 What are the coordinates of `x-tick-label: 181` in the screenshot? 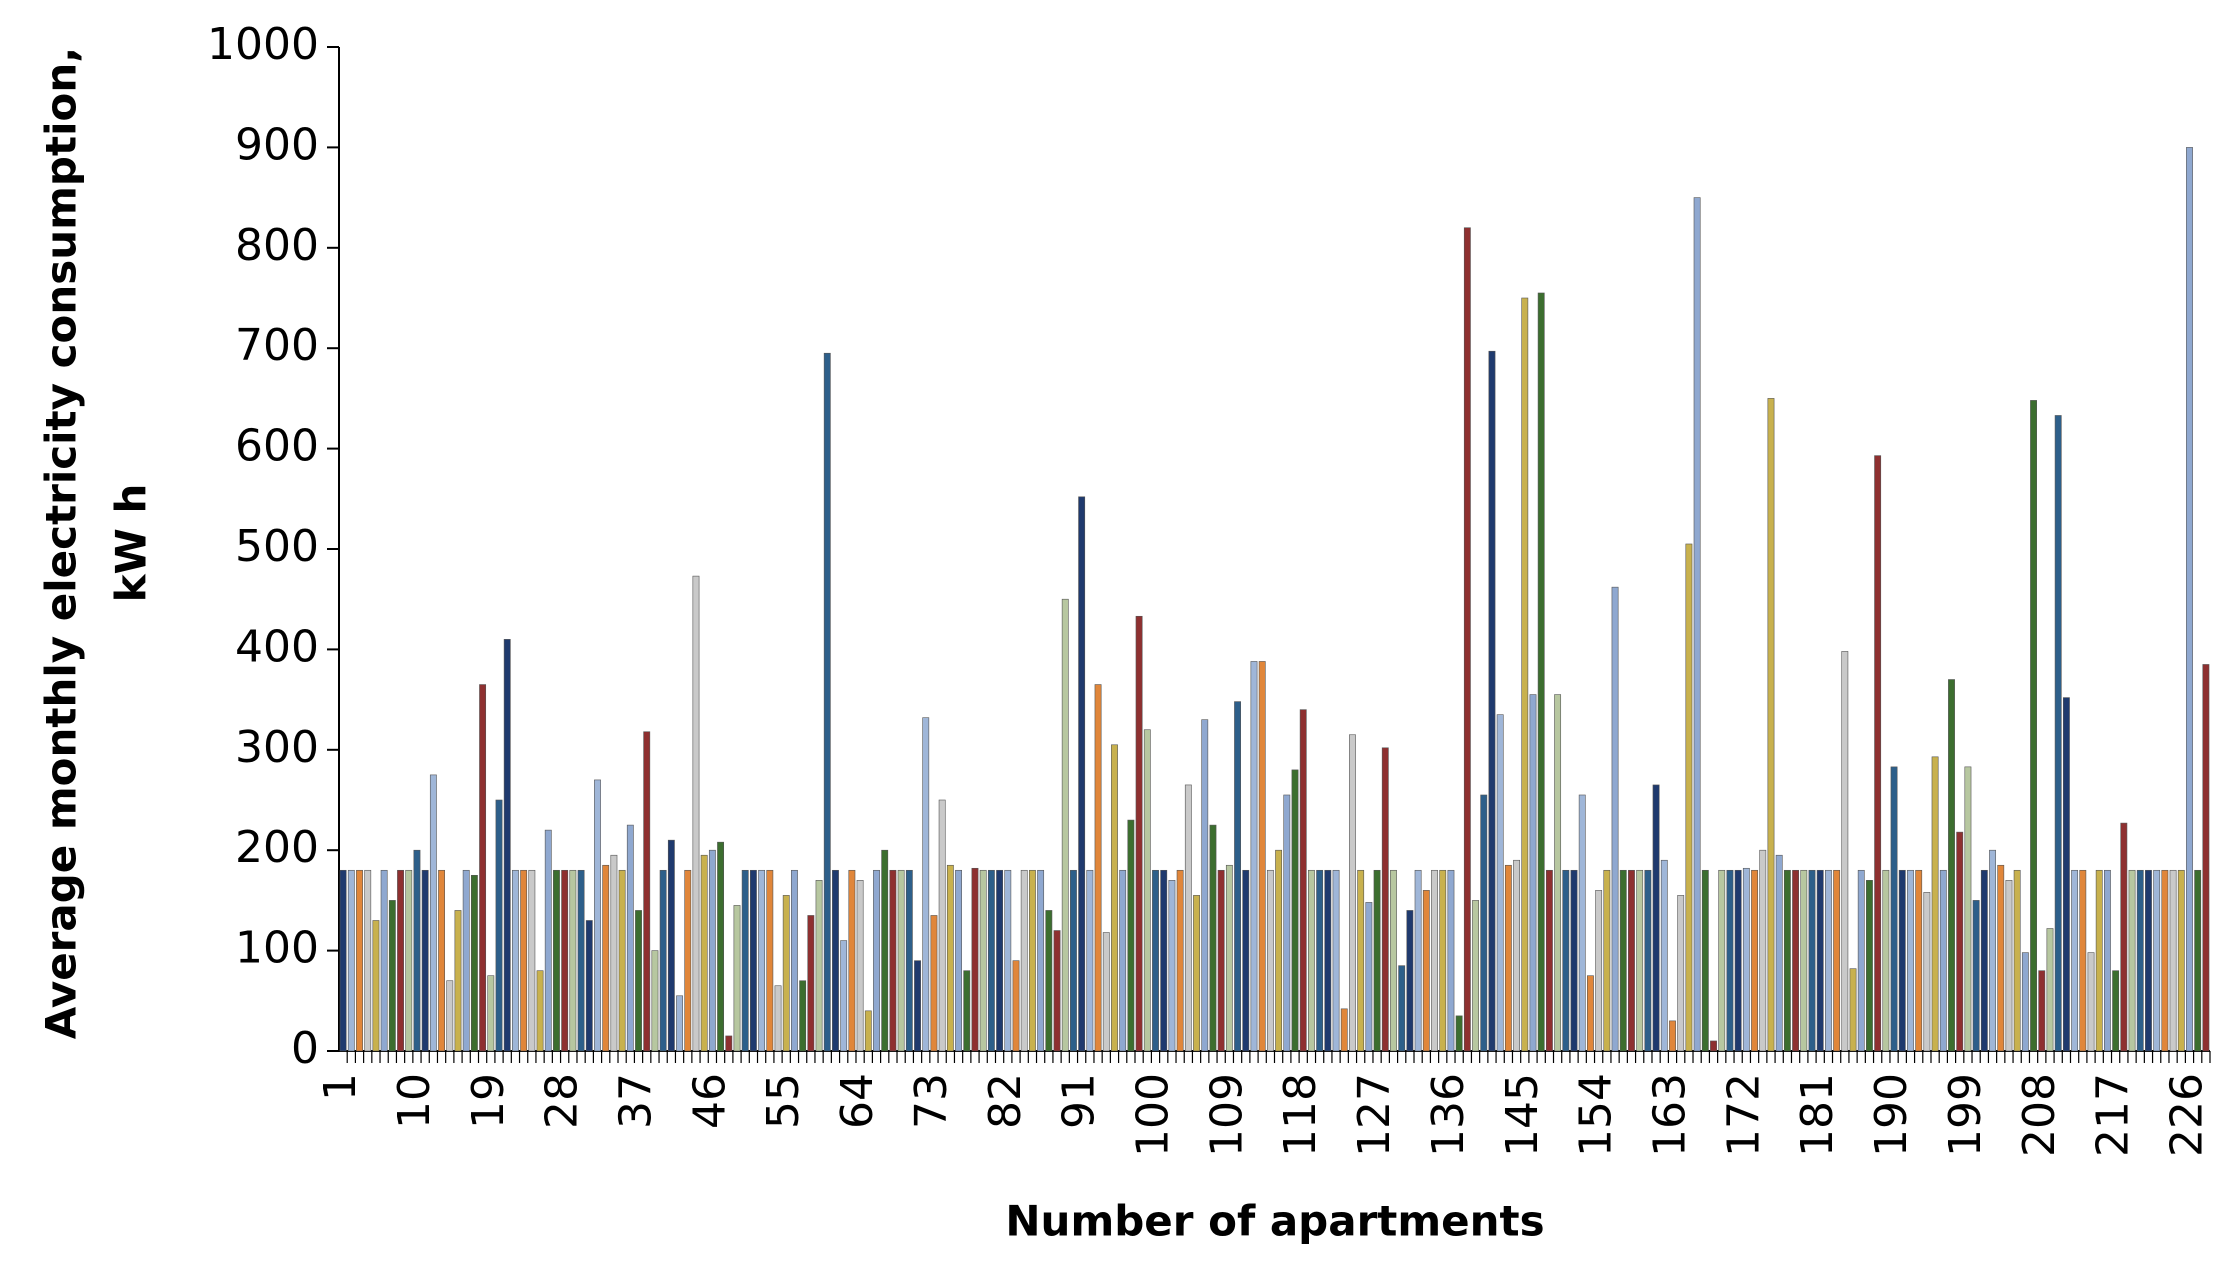 It's located at (1817, 1115).